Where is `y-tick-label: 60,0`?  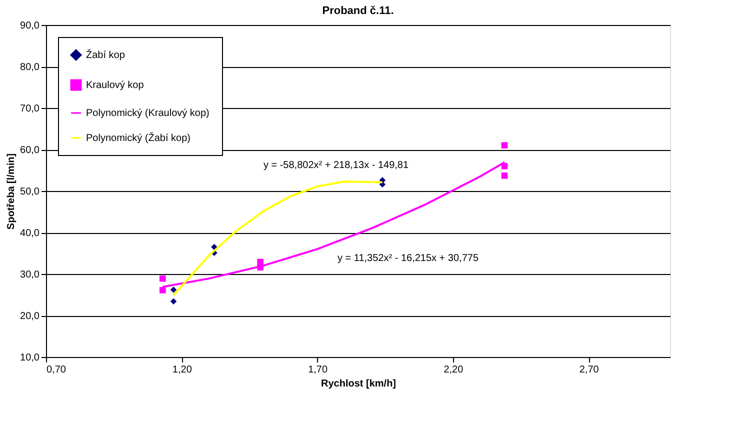
y-tick-label: 60,0 is located at coordinates (30, 150).